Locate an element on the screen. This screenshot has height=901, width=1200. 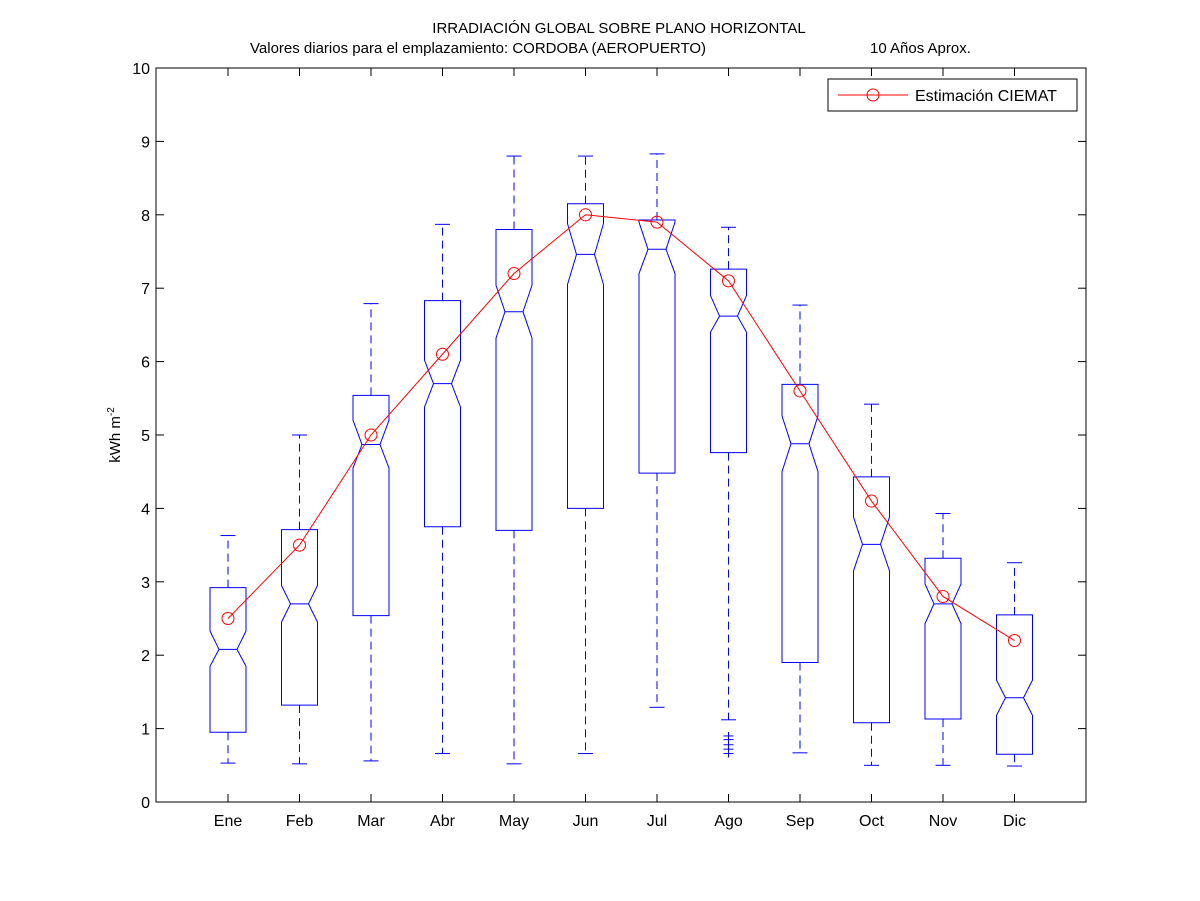
x-tick-label: Abr is located at coordinates (443, 821).